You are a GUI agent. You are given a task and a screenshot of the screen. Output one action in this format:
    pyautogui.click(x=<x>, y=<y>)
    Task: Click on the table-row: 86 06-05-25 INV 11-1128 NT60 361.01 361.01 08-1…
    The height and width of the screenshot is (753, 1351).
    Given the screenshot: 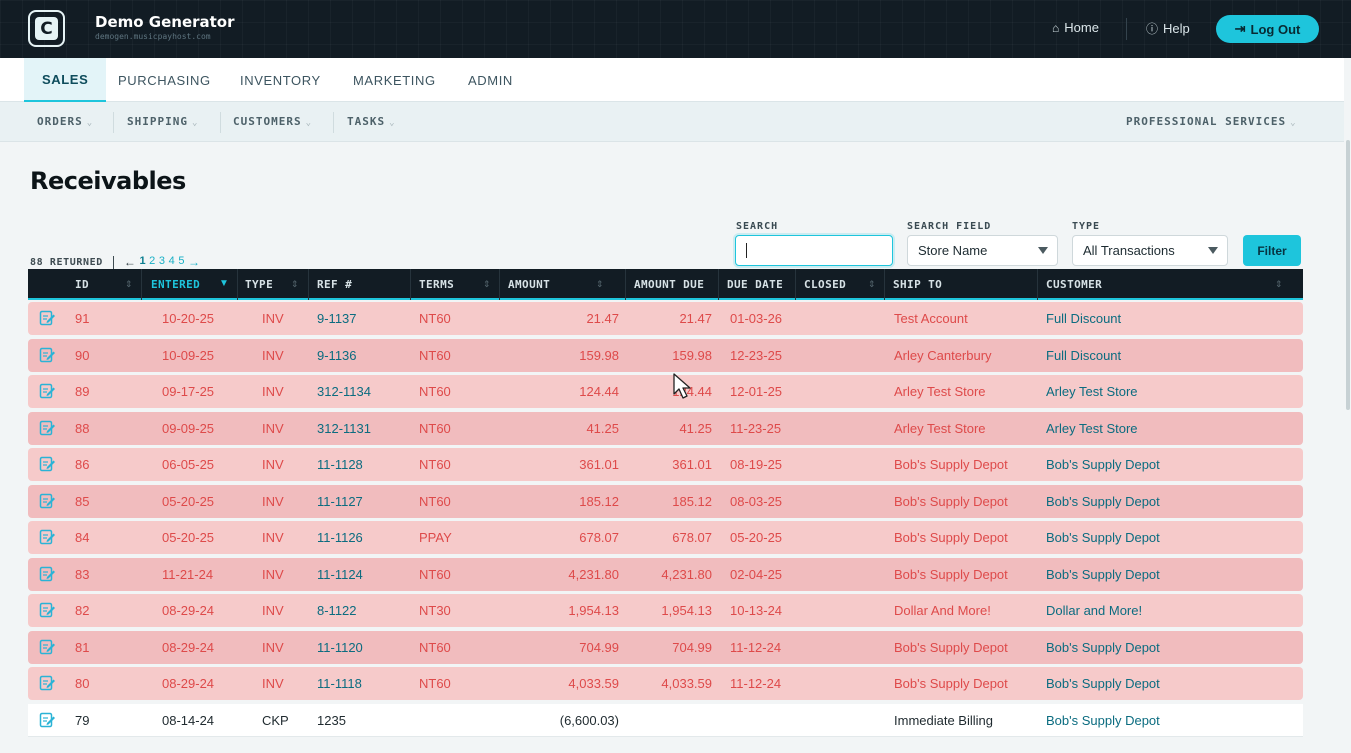 What is the action you would take?
    pyautogui.click(x=665, y=464)
    